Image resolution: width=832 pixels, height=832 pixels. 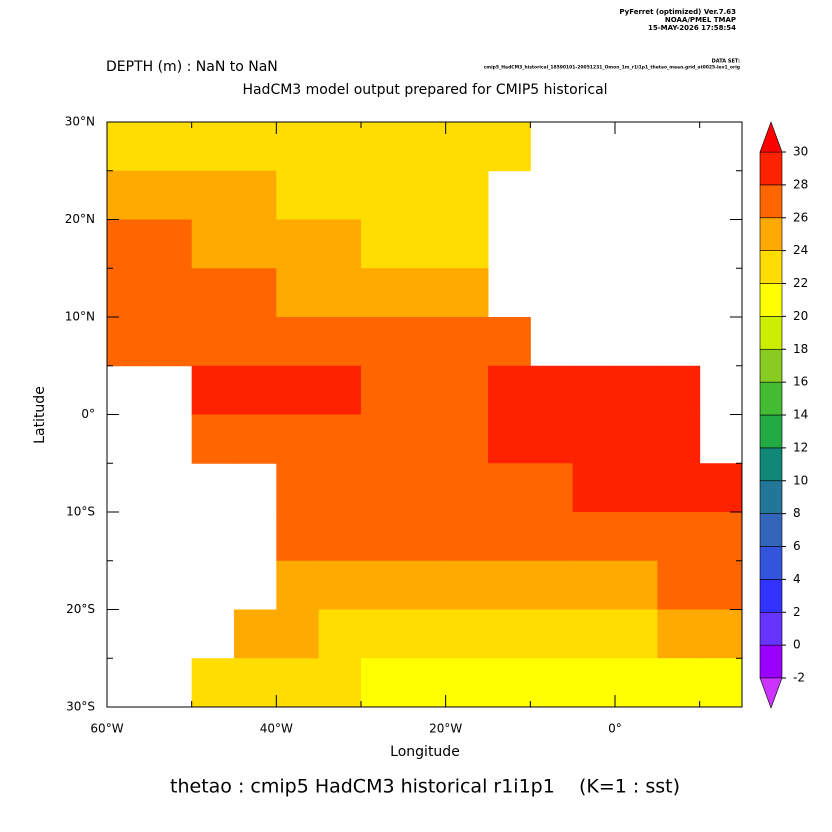 I want to click on y-tick-label: 20°N, so click(x=80, y=219).